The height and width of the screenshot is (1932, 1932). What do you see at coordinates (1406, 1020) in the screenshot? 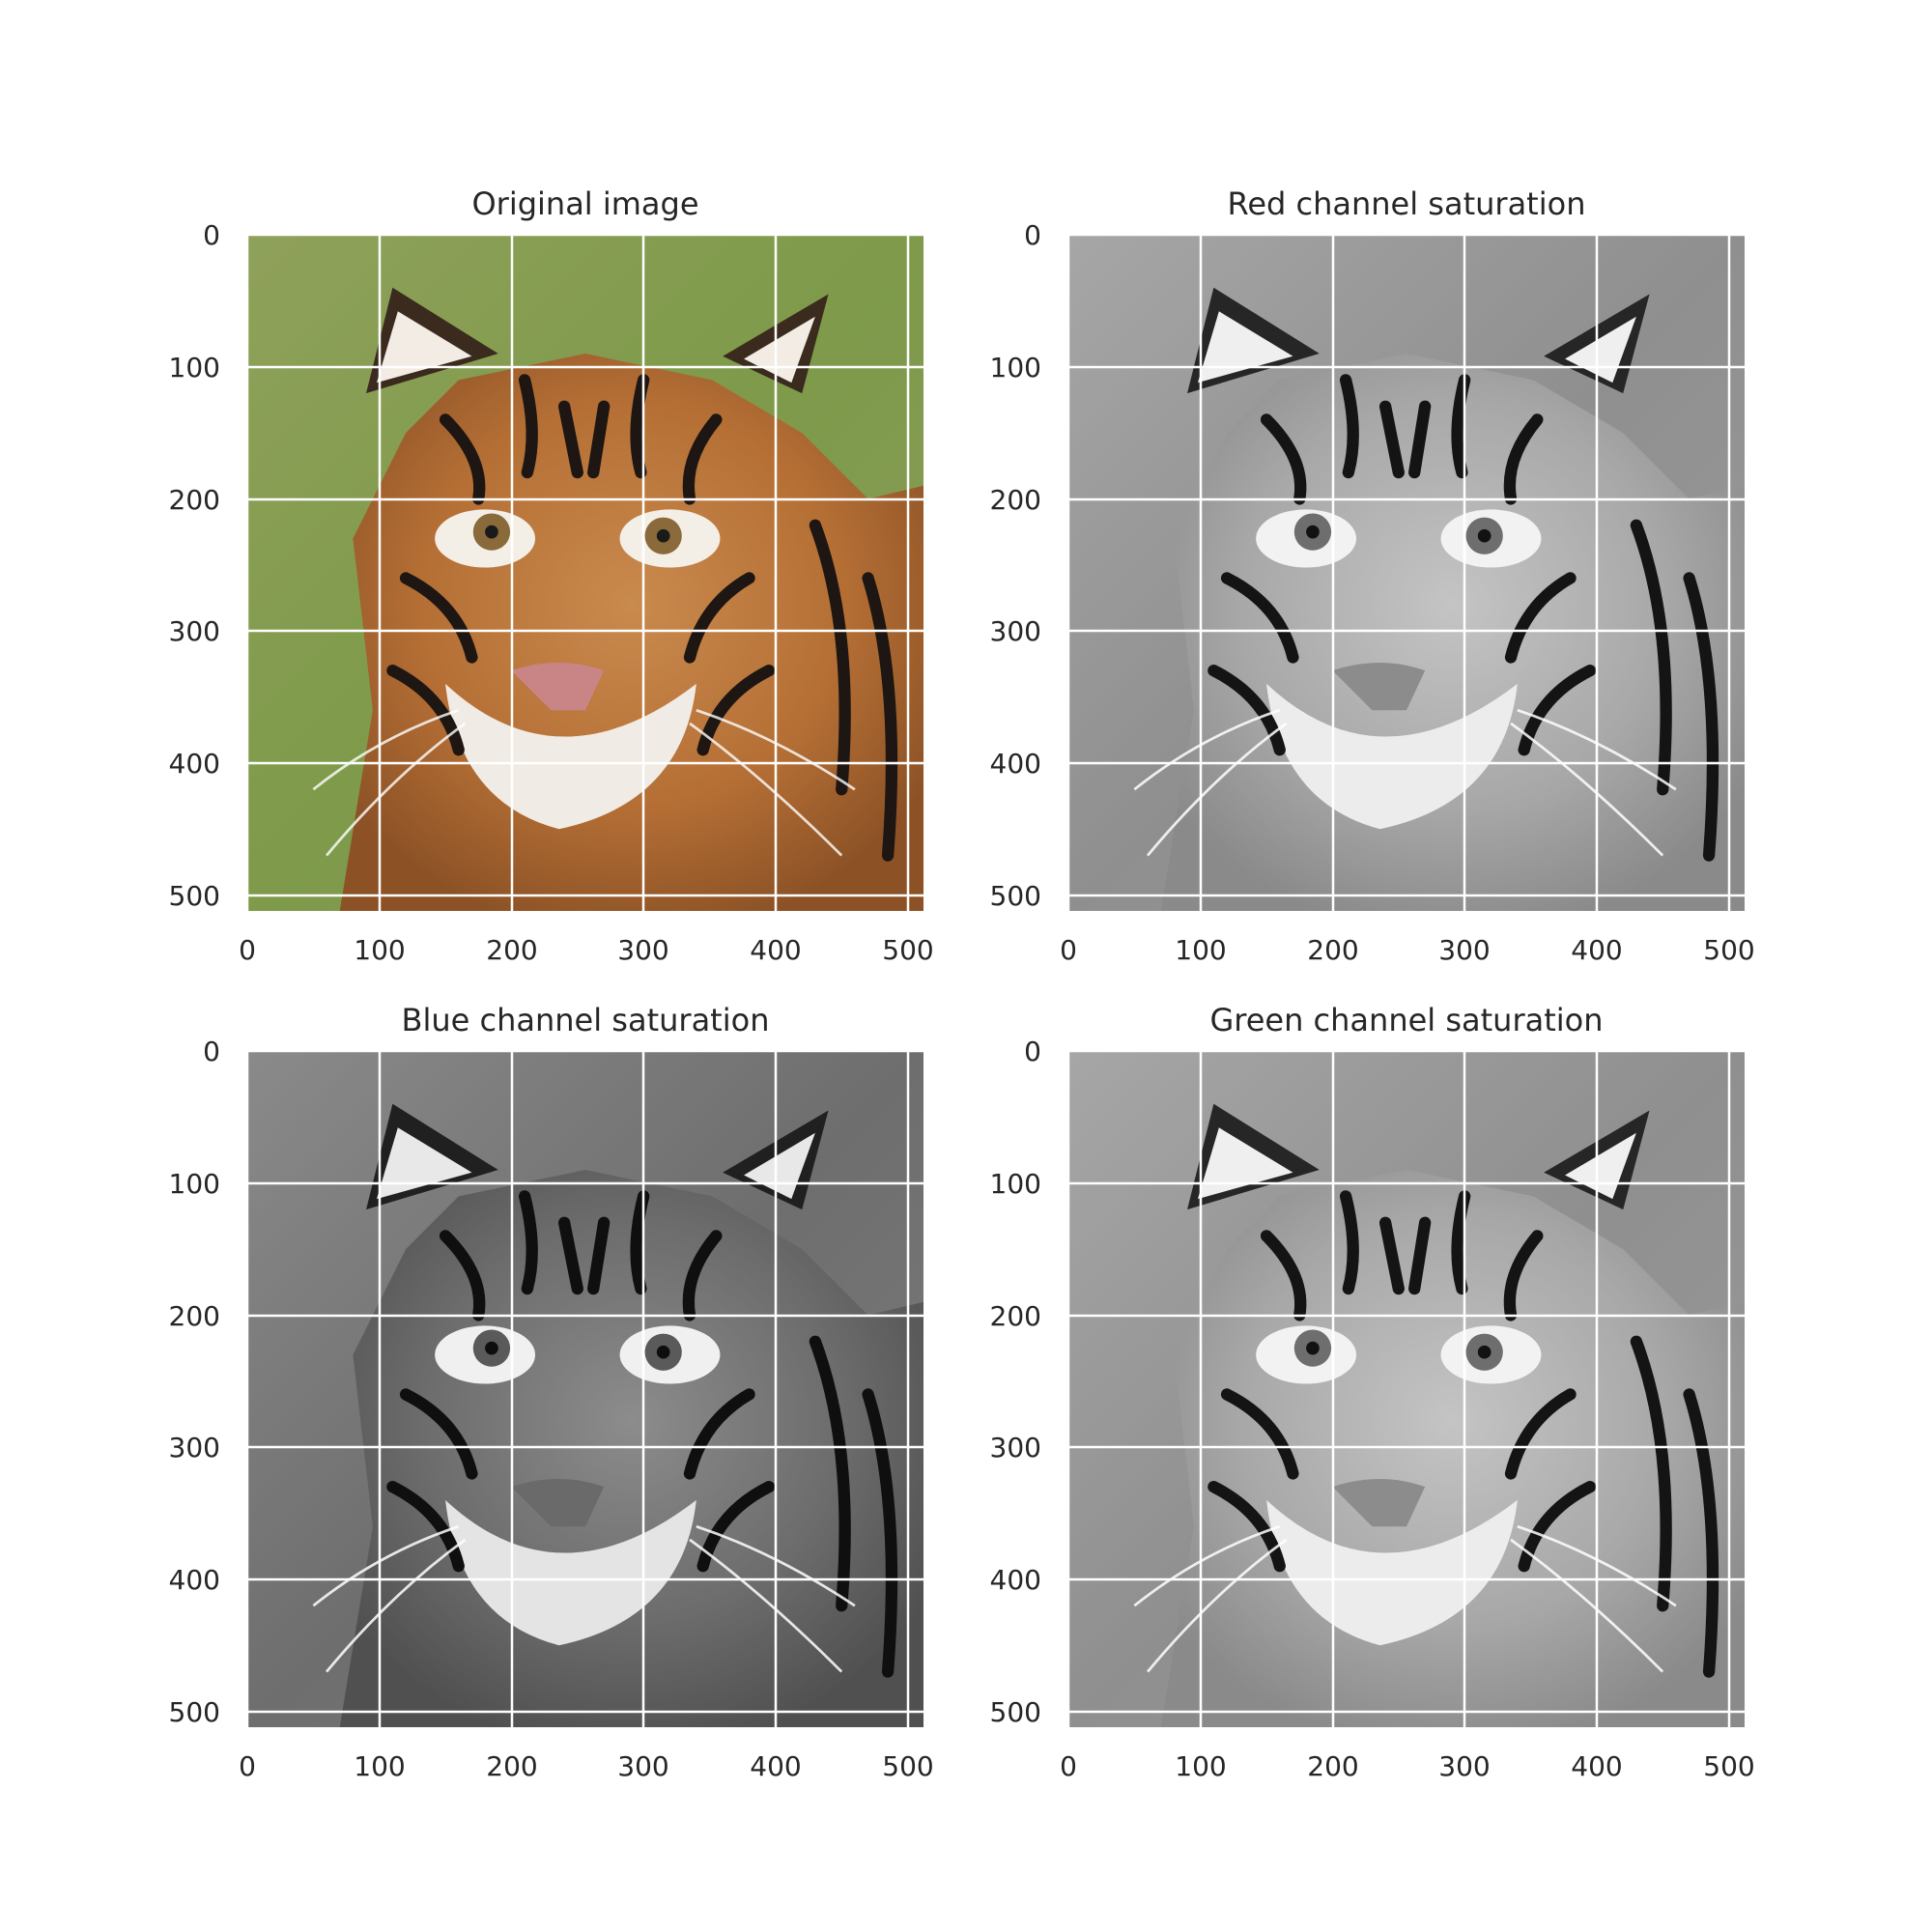
I see `panel-title: Green channel saturation` at bounding box center [1406, 1020].